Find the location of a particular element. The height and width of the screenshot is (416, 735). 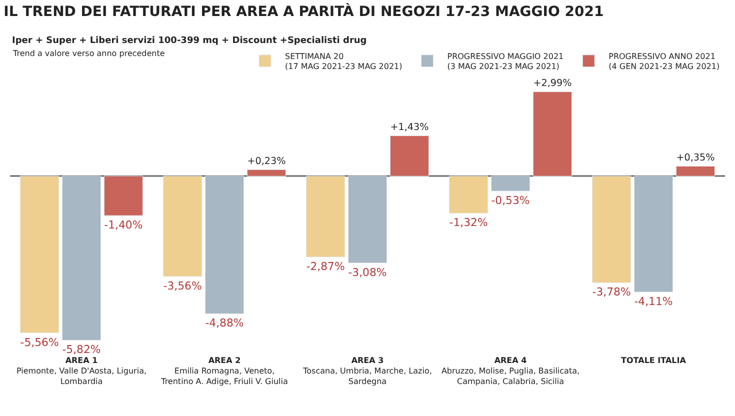

data-label: -1,40% is located at coordinates (123, 225).